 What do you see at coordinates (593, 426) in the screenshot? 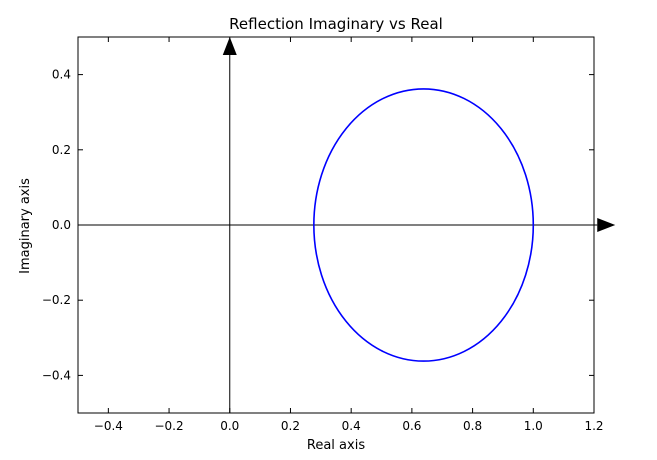
I see `x-tick-label: 1.2` at bounding box center [593, 426].